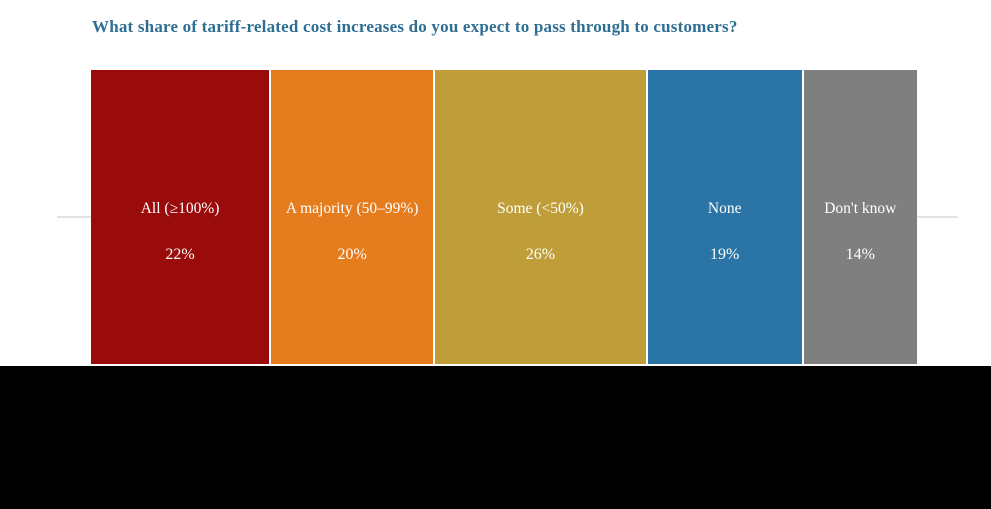 The image size is (991, 509). Describe the element at coordinates (180, 254) in the screenshot. I see `bar-value-label: 22%` at that location.